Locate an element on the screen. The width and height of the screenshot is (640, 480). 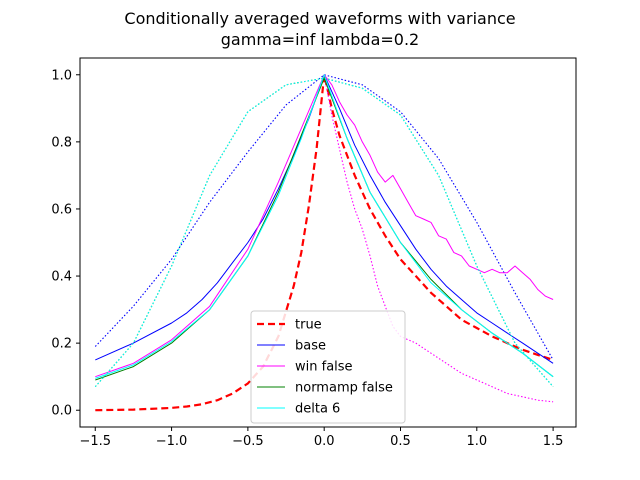
x-tick-label: 0.0 is located at coordinates (324, 441).